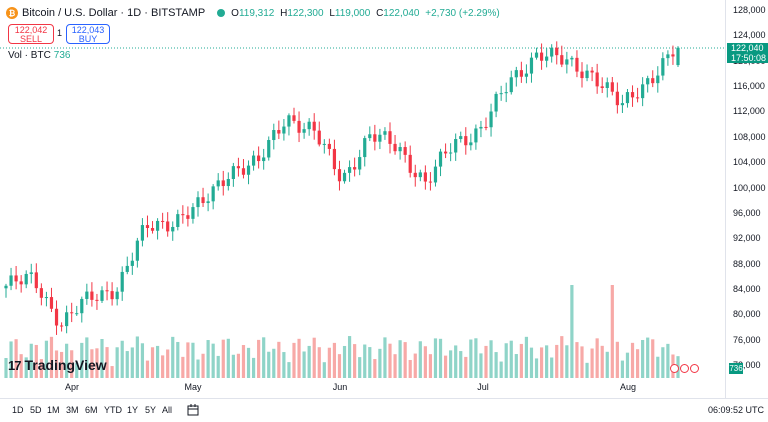 The width and height of the screenshot is (768, 422). What do you see at coordinates (362, 386) in the screenshot?
I see `time-axis: Apr May Jun Jul Aug` at bounding box center [362, 386].